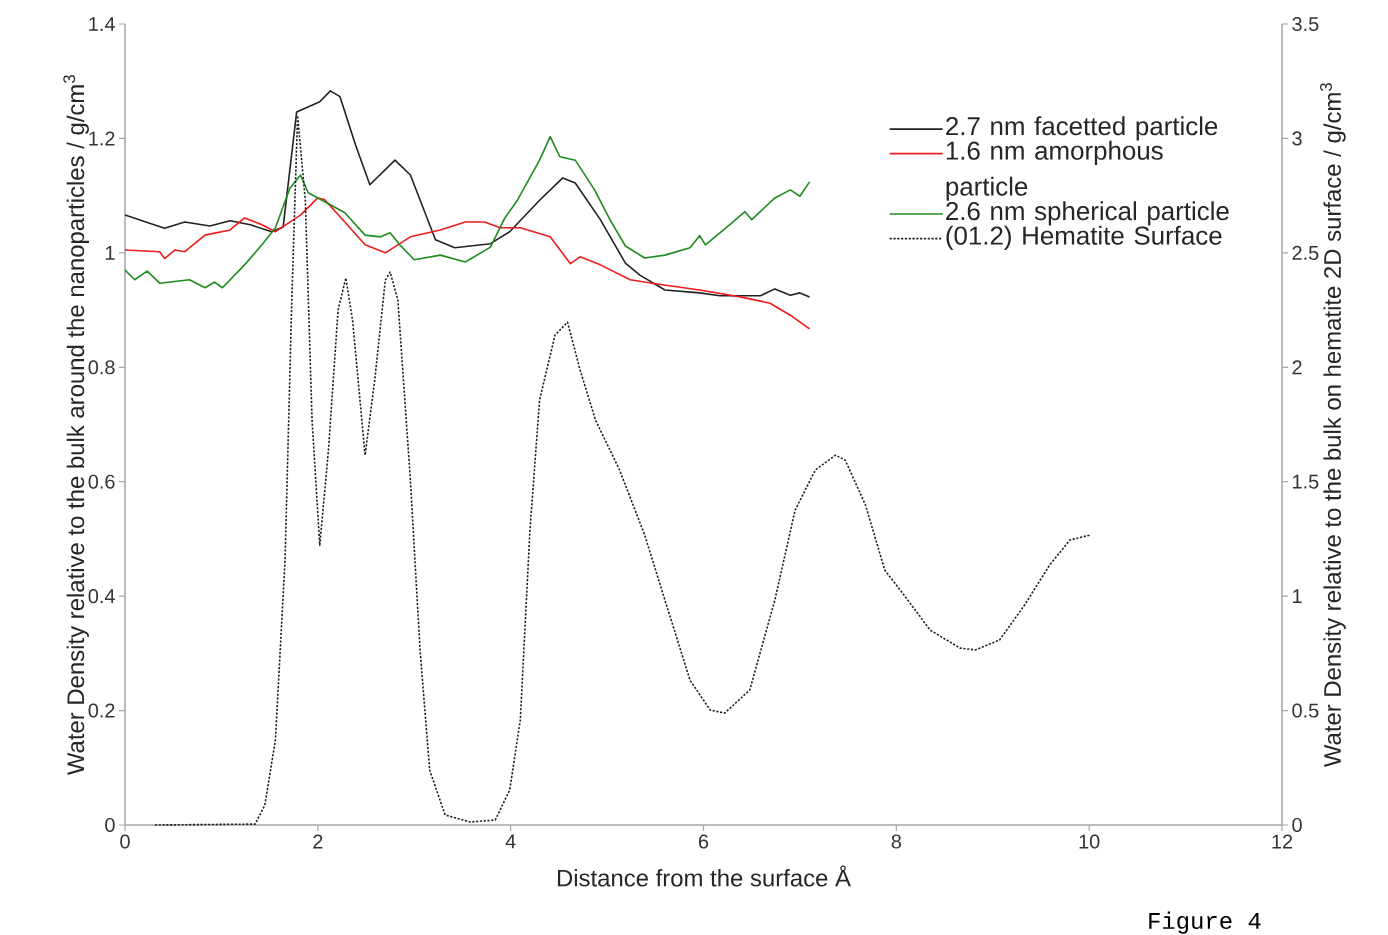 This screenshot has height=935, width=1388. I want to click on x-tick-label: 2, so click(318, 841).